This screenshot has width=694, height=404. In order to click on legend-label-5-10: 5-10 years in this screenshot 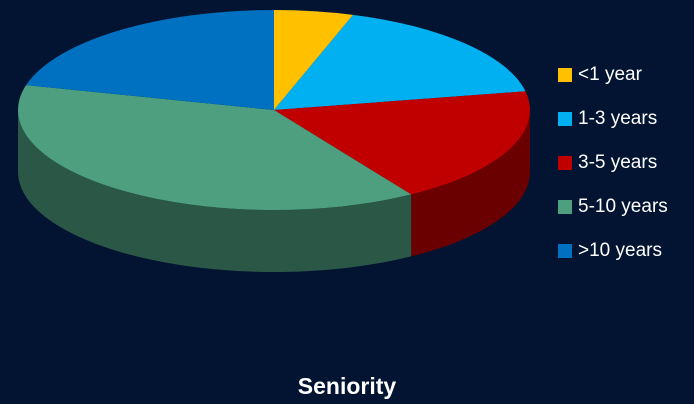, I will do `click(623, 206)`.